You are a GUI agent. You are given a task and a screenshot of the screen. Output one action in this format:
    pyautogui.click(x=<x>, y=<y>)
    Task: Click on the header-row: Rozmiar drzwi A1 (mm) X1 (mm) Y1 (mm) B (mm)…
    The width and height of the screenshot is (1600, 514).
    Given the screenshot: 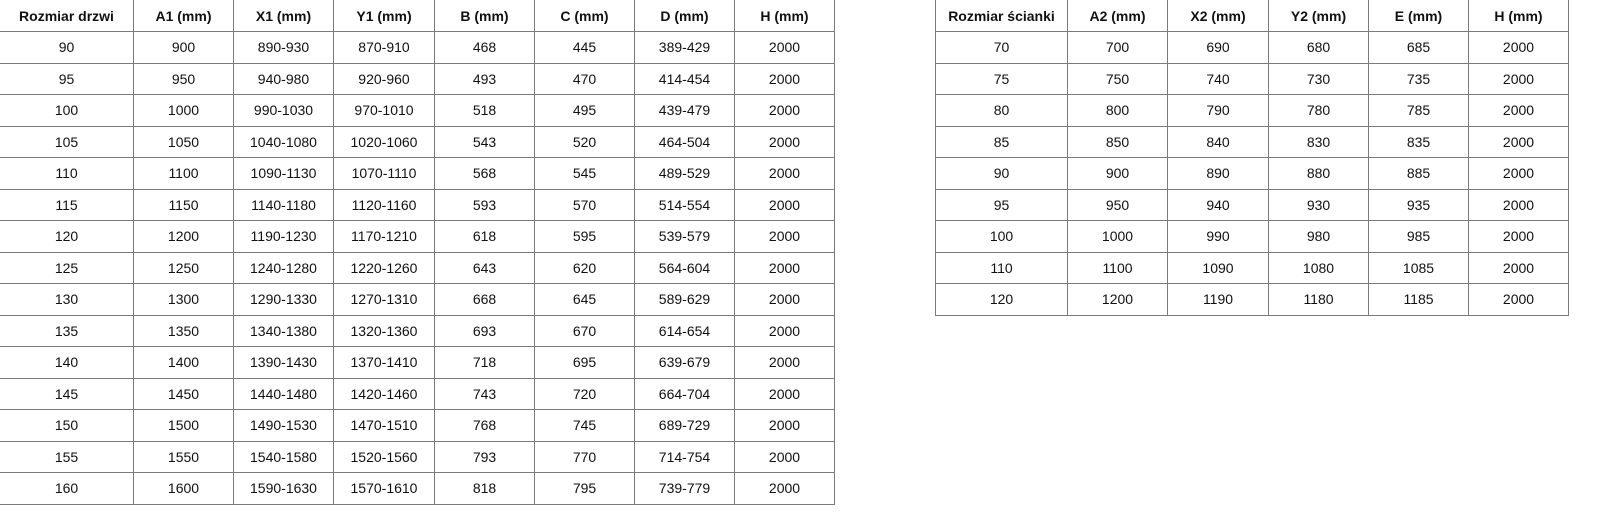 What is the action you would take?
    pyautogui.click(x=417, y=16)
    